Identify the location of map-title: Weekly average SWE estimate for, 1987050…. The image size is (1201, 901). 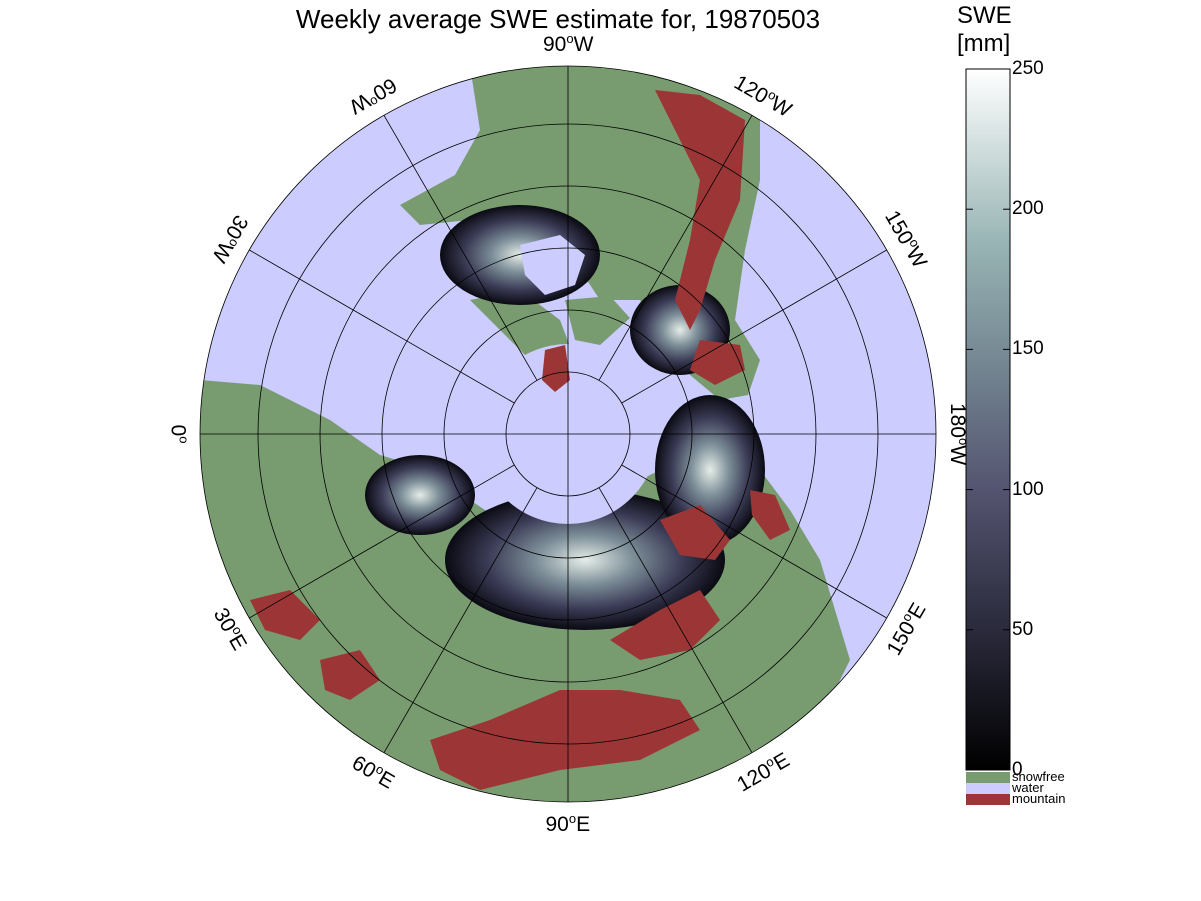
(558, 19).